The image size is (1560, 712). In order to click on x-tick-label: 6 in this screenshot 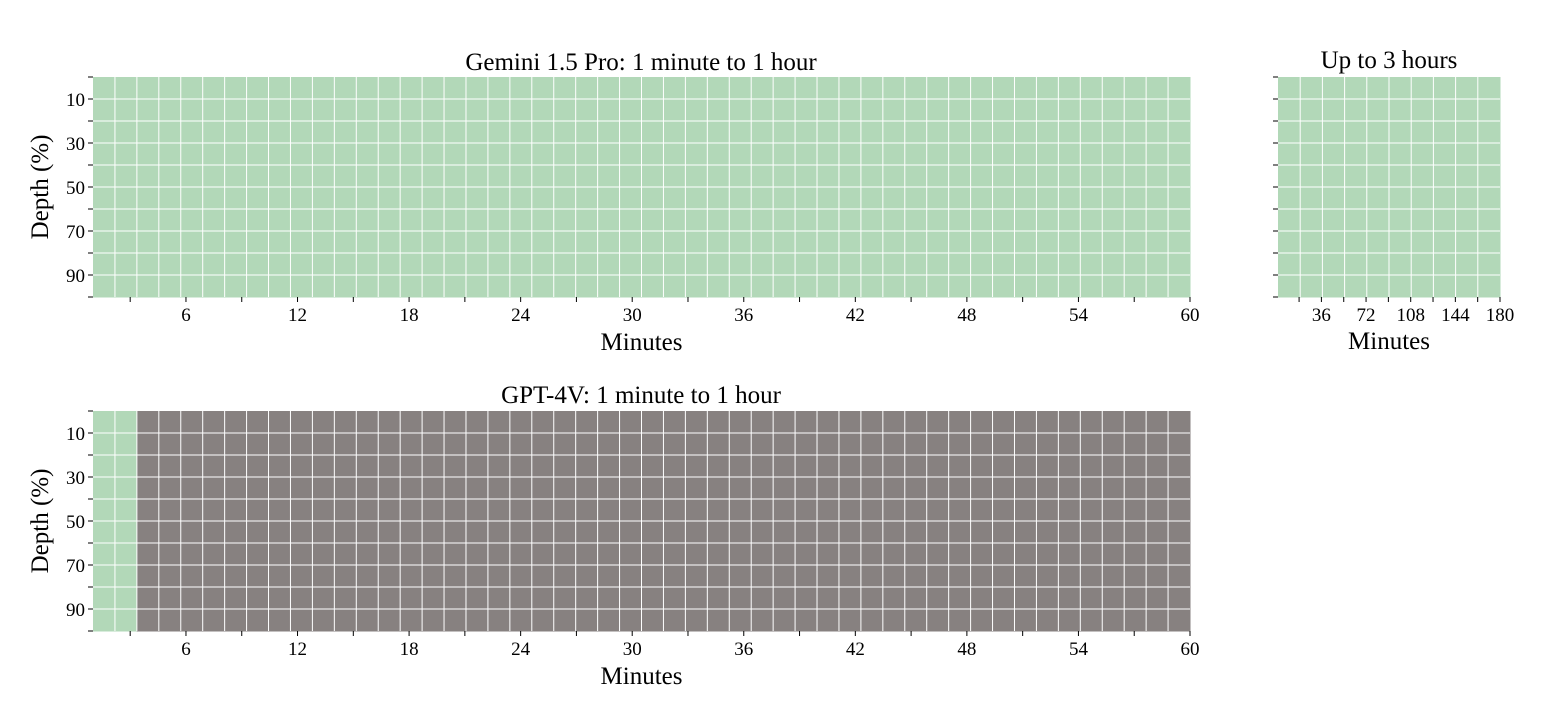, I will do `click(186, 649)`.